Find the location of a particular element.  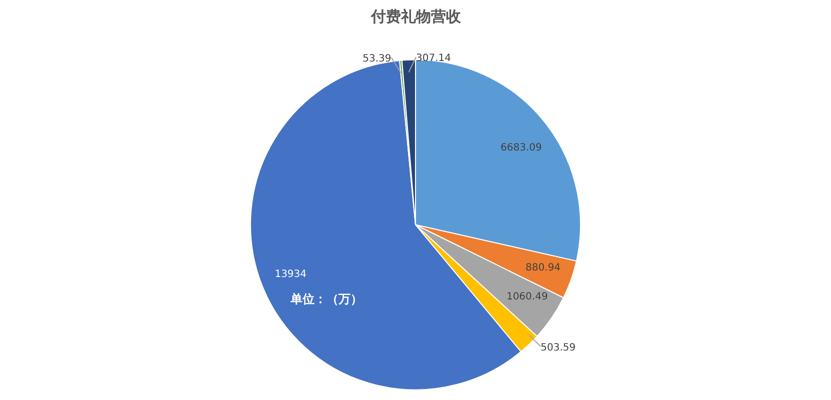

data-label: 6683.09 is located at coordinates (521, 148).